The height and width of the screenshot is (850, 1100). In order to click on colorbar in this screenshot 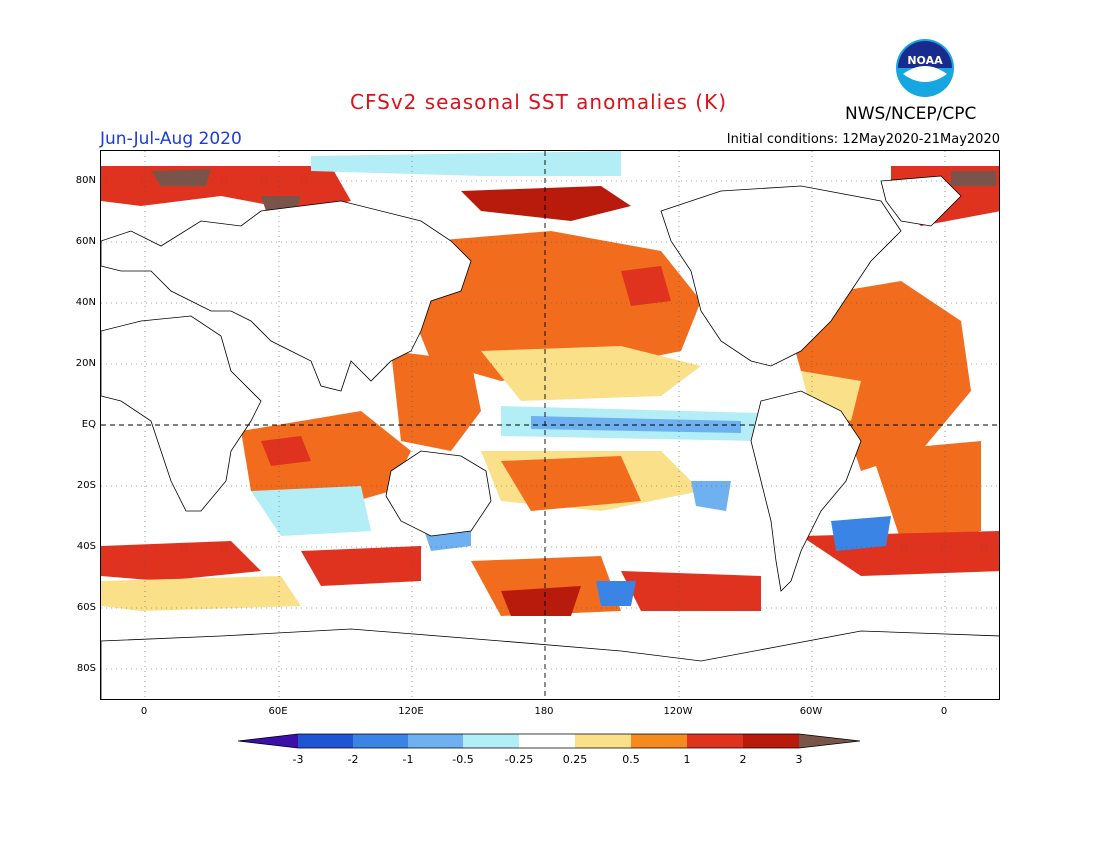, I will do `click(549, 741)`.